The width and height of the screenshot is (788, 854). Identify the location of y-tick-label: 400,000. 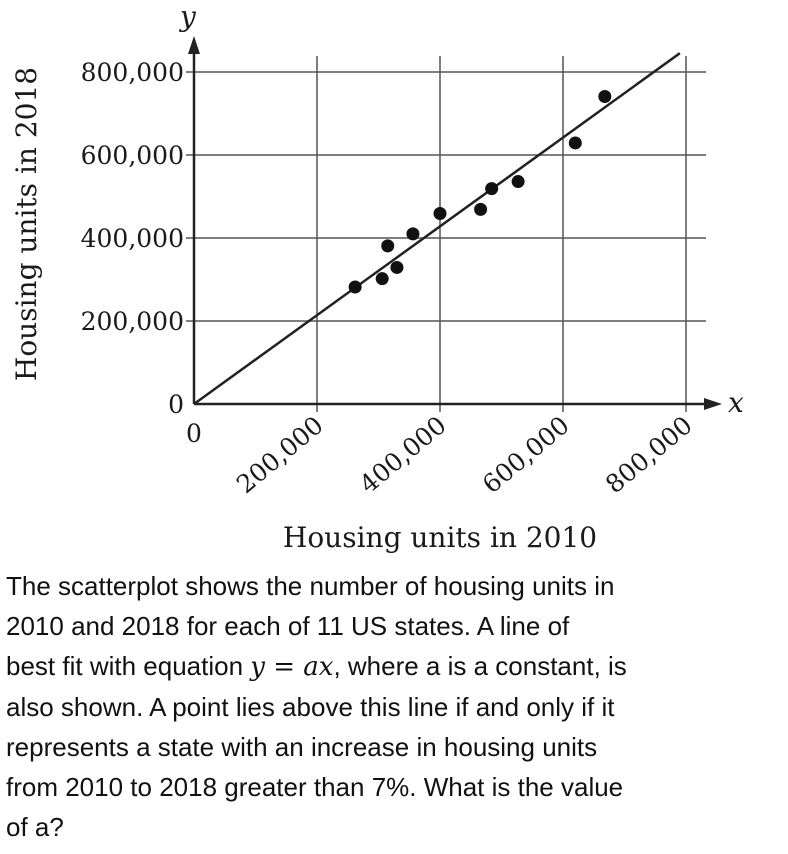
(132, 238).